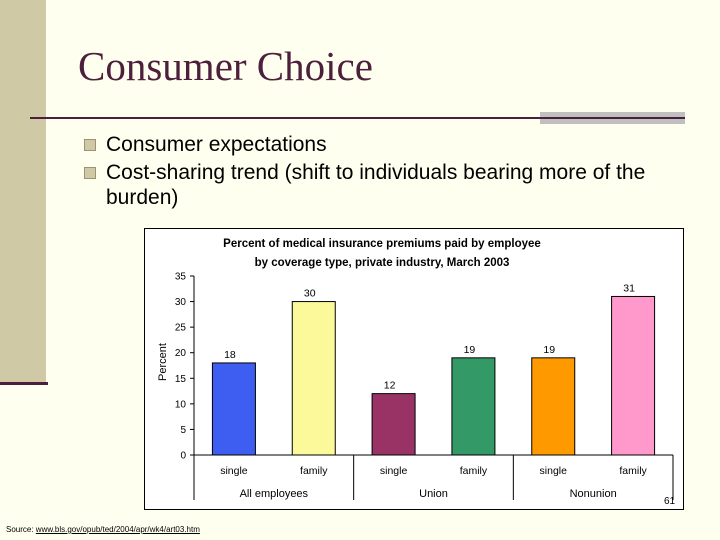 This screenshot has height=540, width=720. Describe the element at coordinates (23, 191) in the screenshot. I see `left-accent-bar` at that location.